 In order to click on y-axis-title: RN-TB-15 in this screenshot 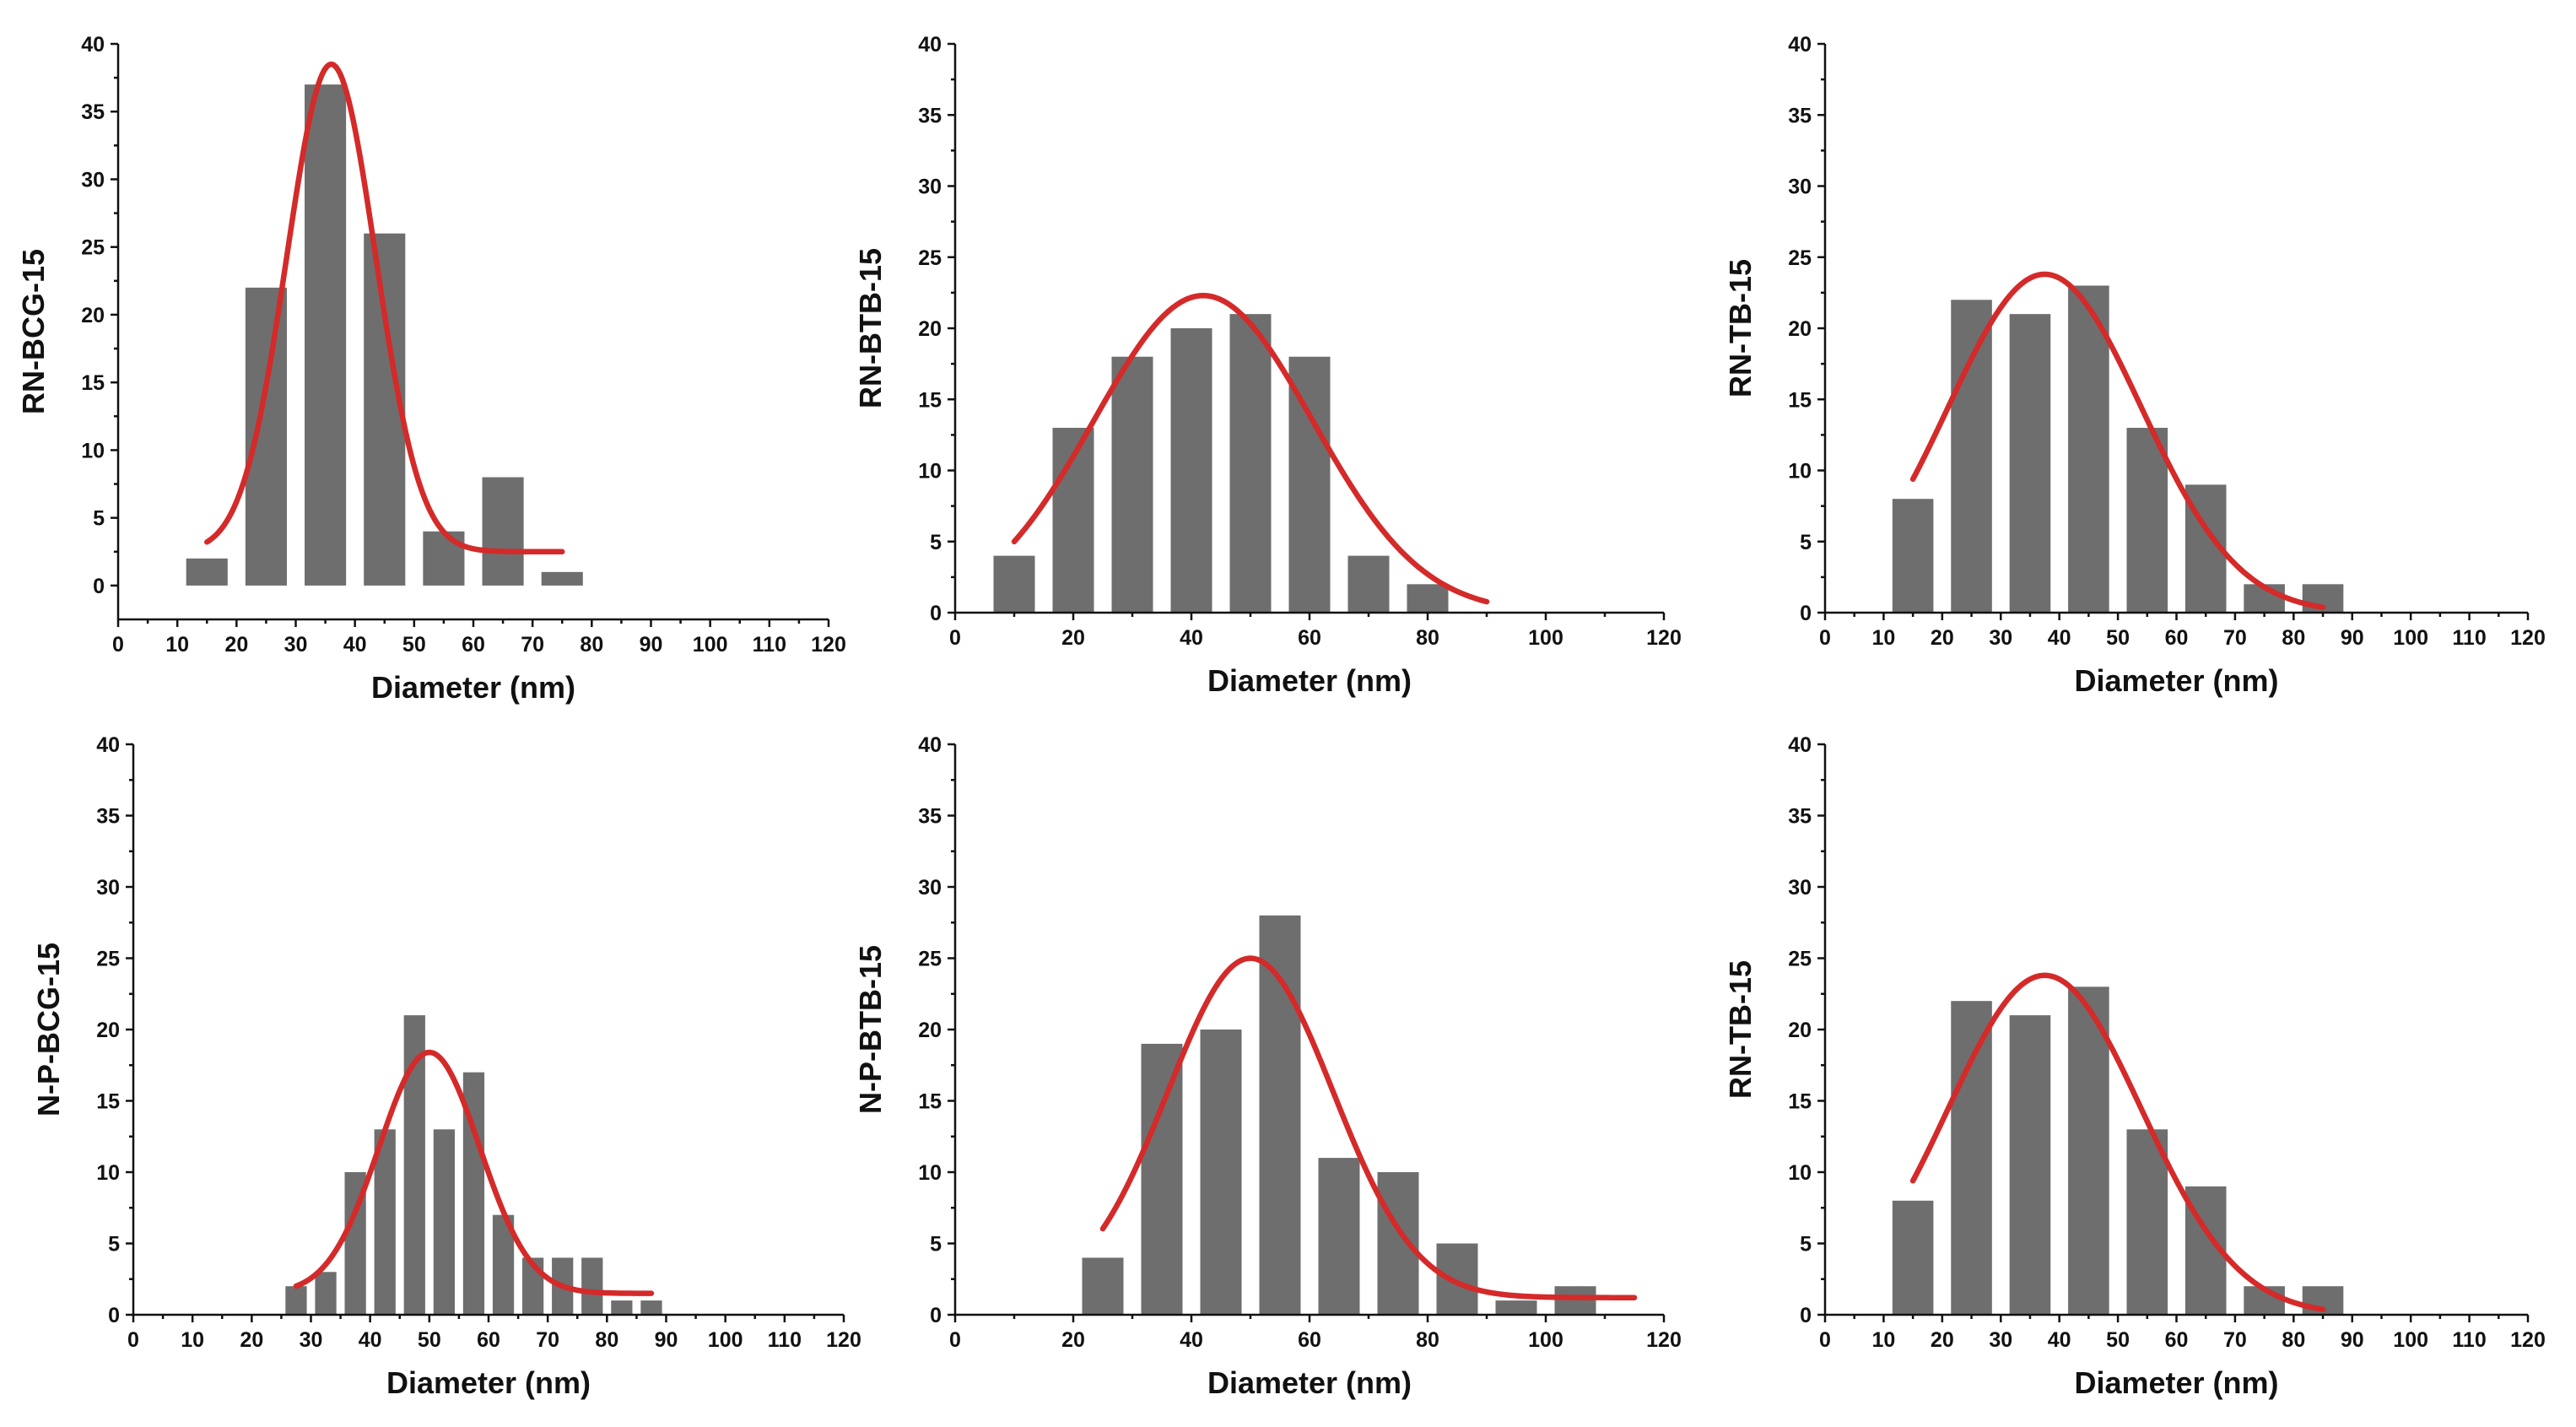, I will do `click(1740, 328)`.